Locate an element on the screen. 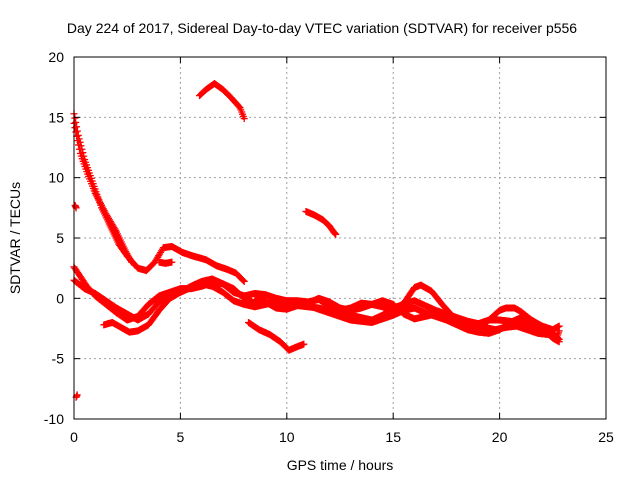 The image size is (640, 480). x-tick-labels: 0 5 10 15 20 25 is located at coordinates (342, 437).